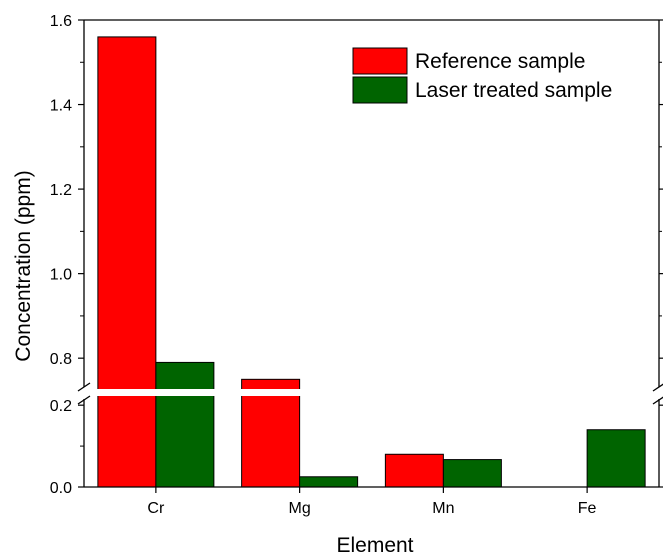  Describe the element at coordinates (61, 359) in the screenshot. I see `y-tick-label: 0.8` at that location.